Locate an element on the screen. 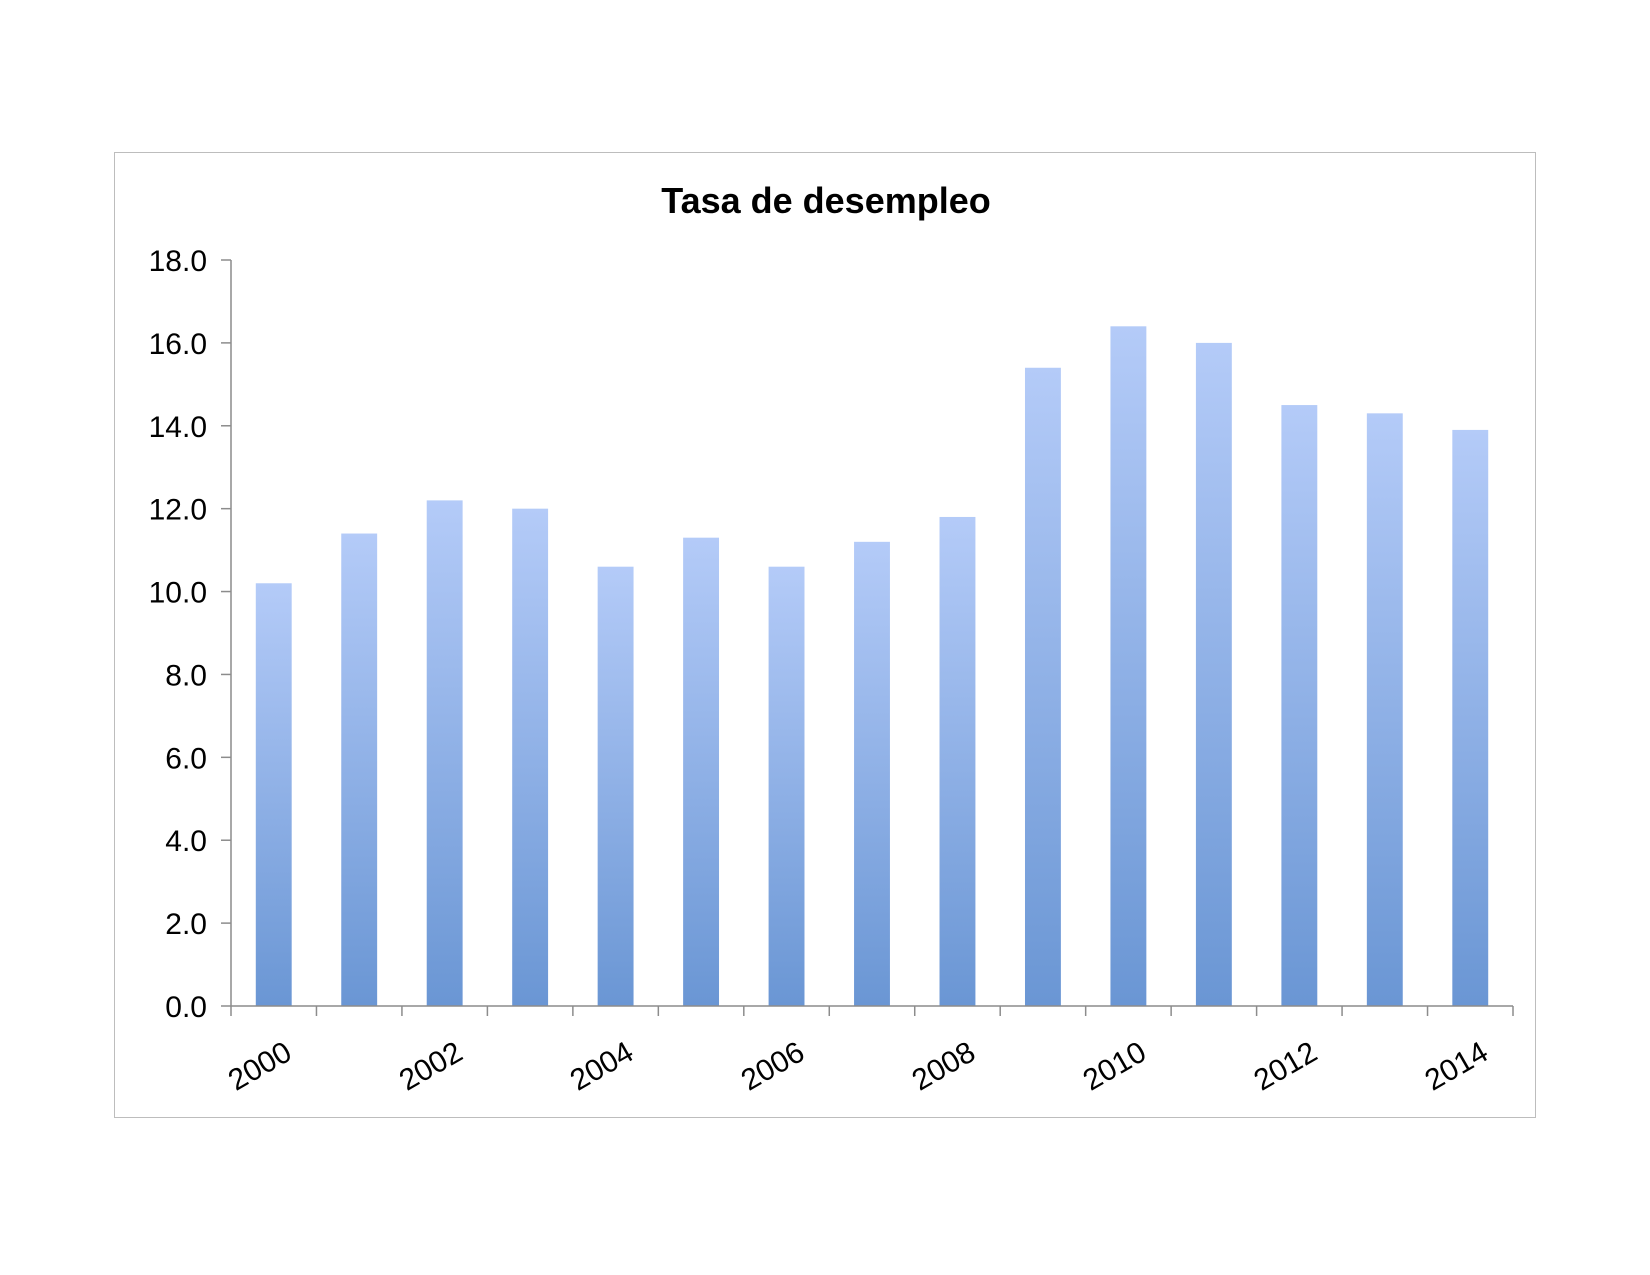 Image resolution: width=1650 pixels, height=1275 pixels. y-tick-label: 2.0 is located at coordinates (186, 924).